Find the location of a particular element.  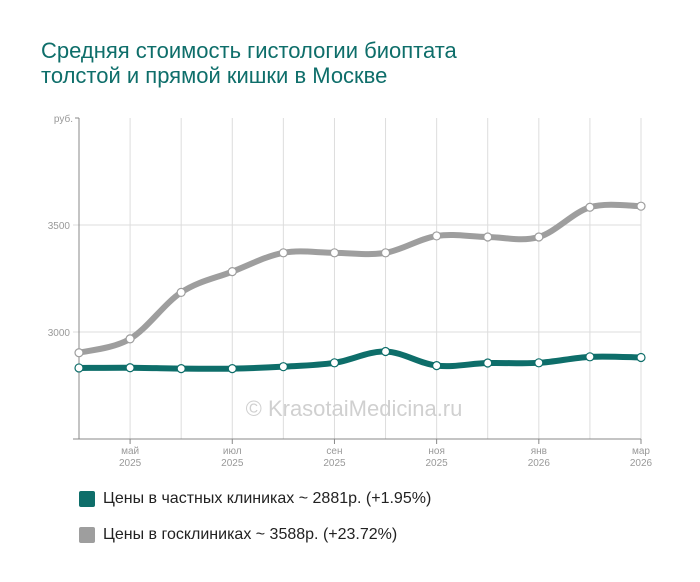

y-axis-label: руб. is located at coordinates (63, 119).